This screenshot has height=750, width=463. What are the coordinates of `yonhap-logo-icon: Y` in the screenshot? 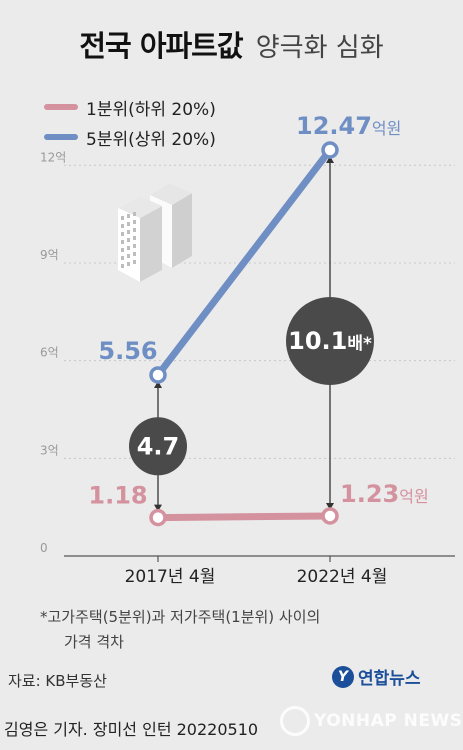 It's located at (343, 676).